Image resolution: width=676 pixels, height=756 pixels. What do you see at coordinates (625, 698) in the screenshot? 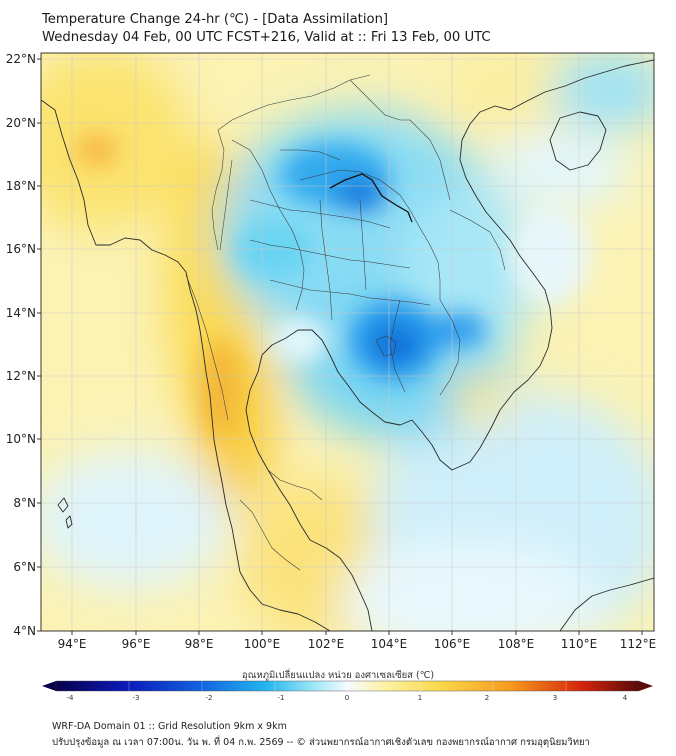
I see `colorbar-tick: 4` at bounding box center [625, 698].